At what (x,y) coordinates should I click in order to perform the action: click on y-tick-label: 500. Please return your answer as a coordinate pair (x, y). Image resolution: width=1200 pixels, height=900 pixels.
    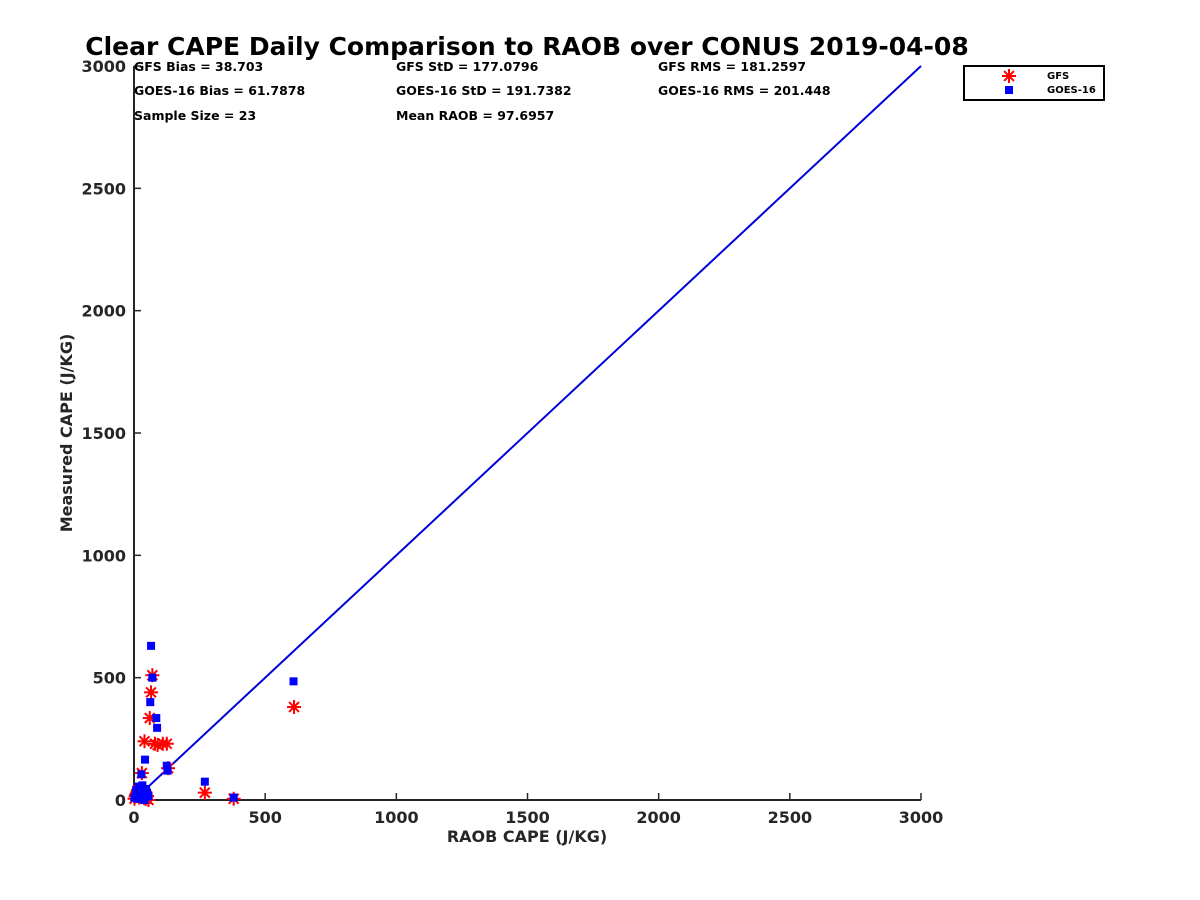
    Looking at the image, I should click on (109, 678).